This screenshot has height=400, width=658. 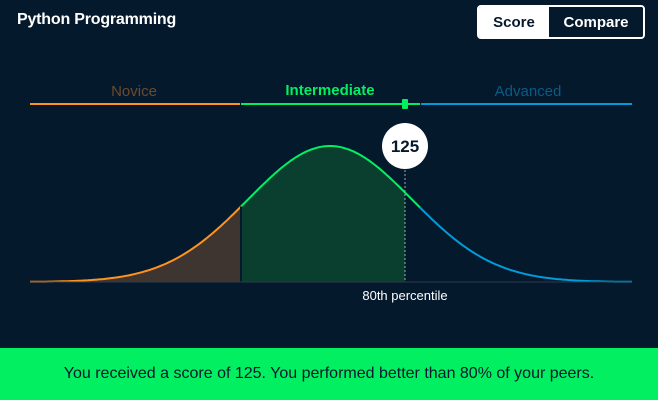 I want to click on score-tab: Score, so click(x=514, y=22).